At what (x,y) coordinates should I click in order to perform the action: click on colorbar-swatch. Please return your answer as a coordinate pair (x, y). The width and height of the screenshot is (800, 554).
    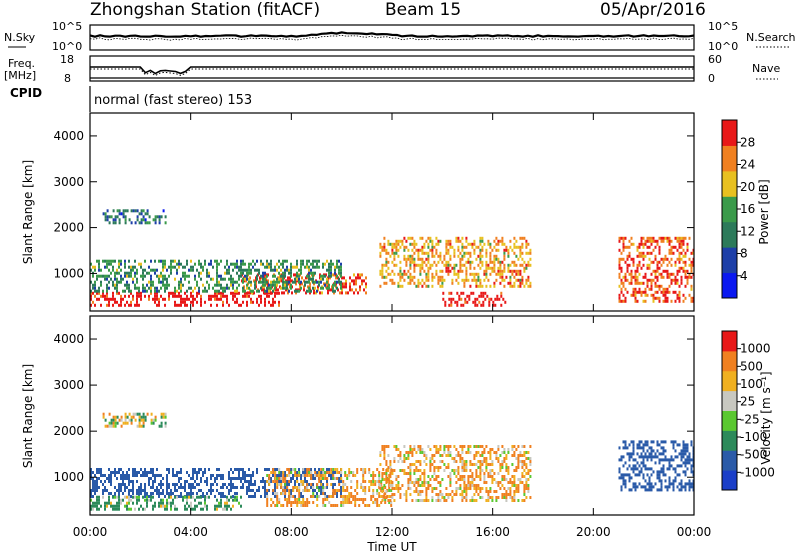
    Looking at the image, I should click on (729, 341).